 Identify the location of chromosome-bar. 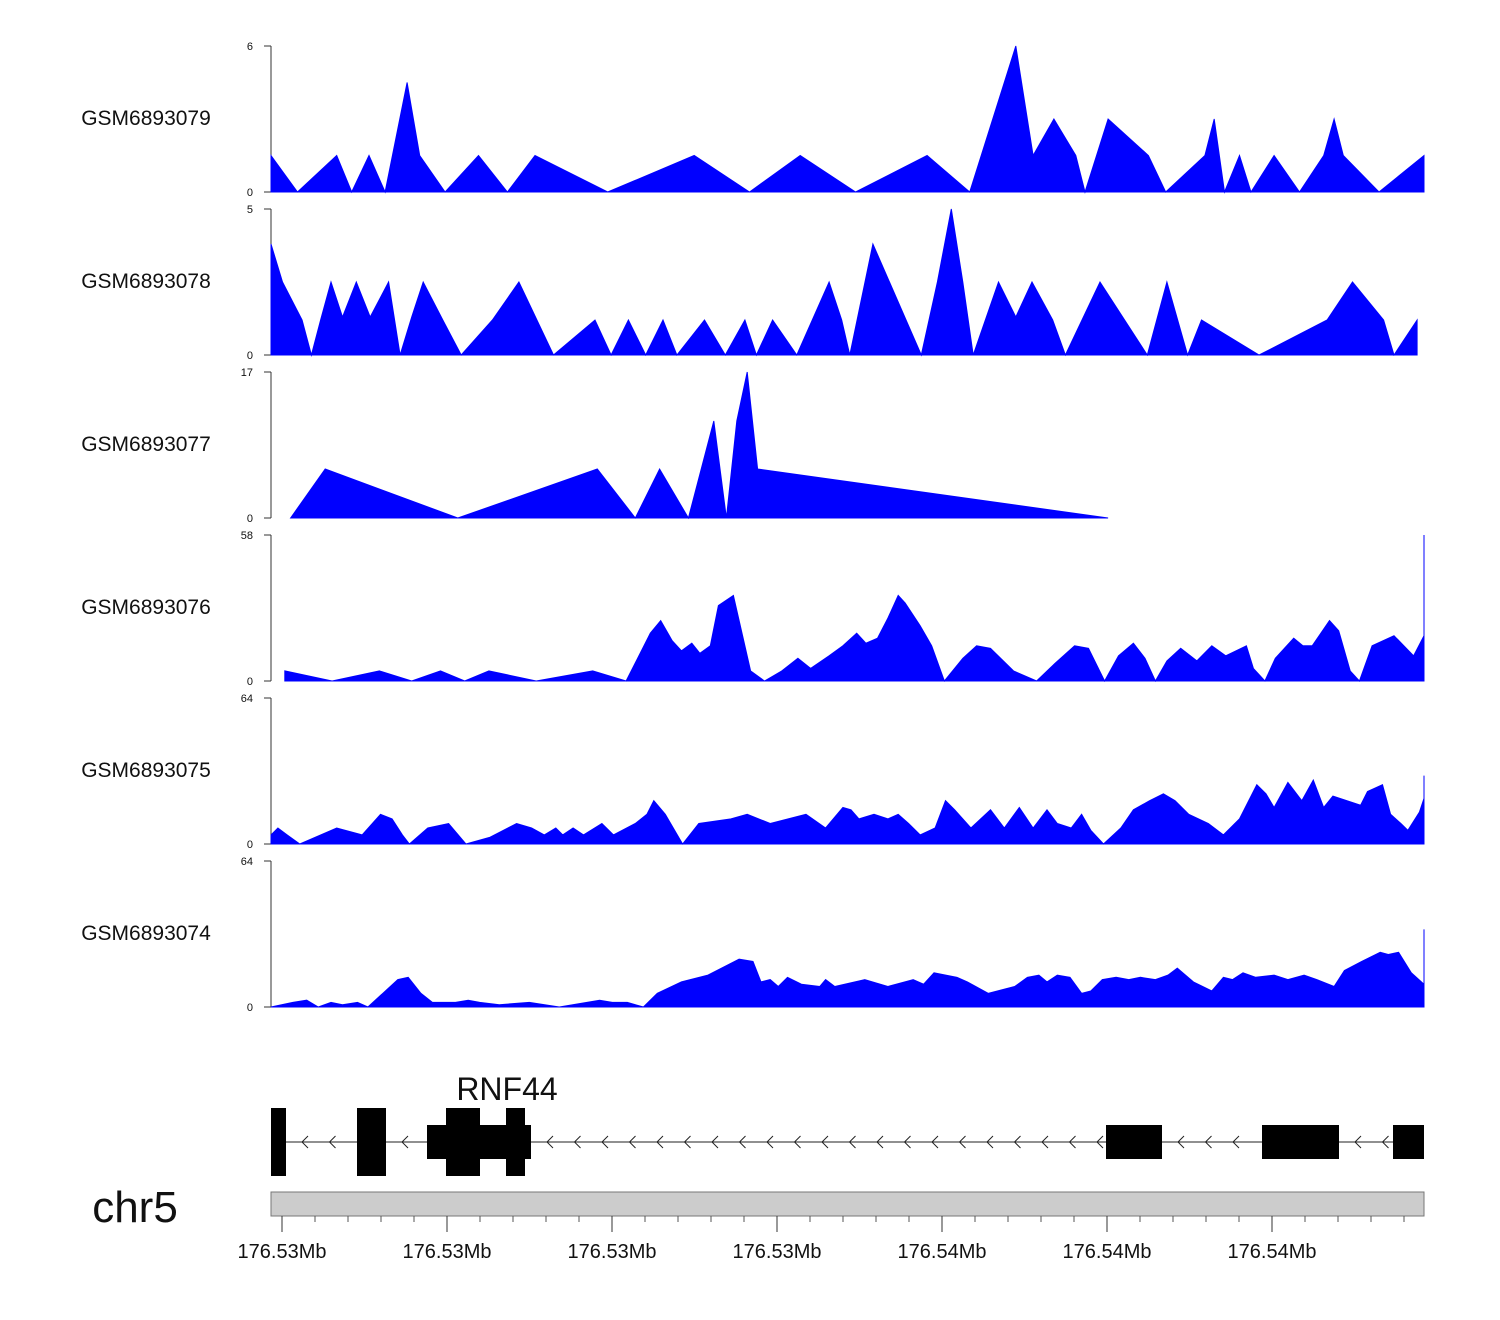
(847, 1204).